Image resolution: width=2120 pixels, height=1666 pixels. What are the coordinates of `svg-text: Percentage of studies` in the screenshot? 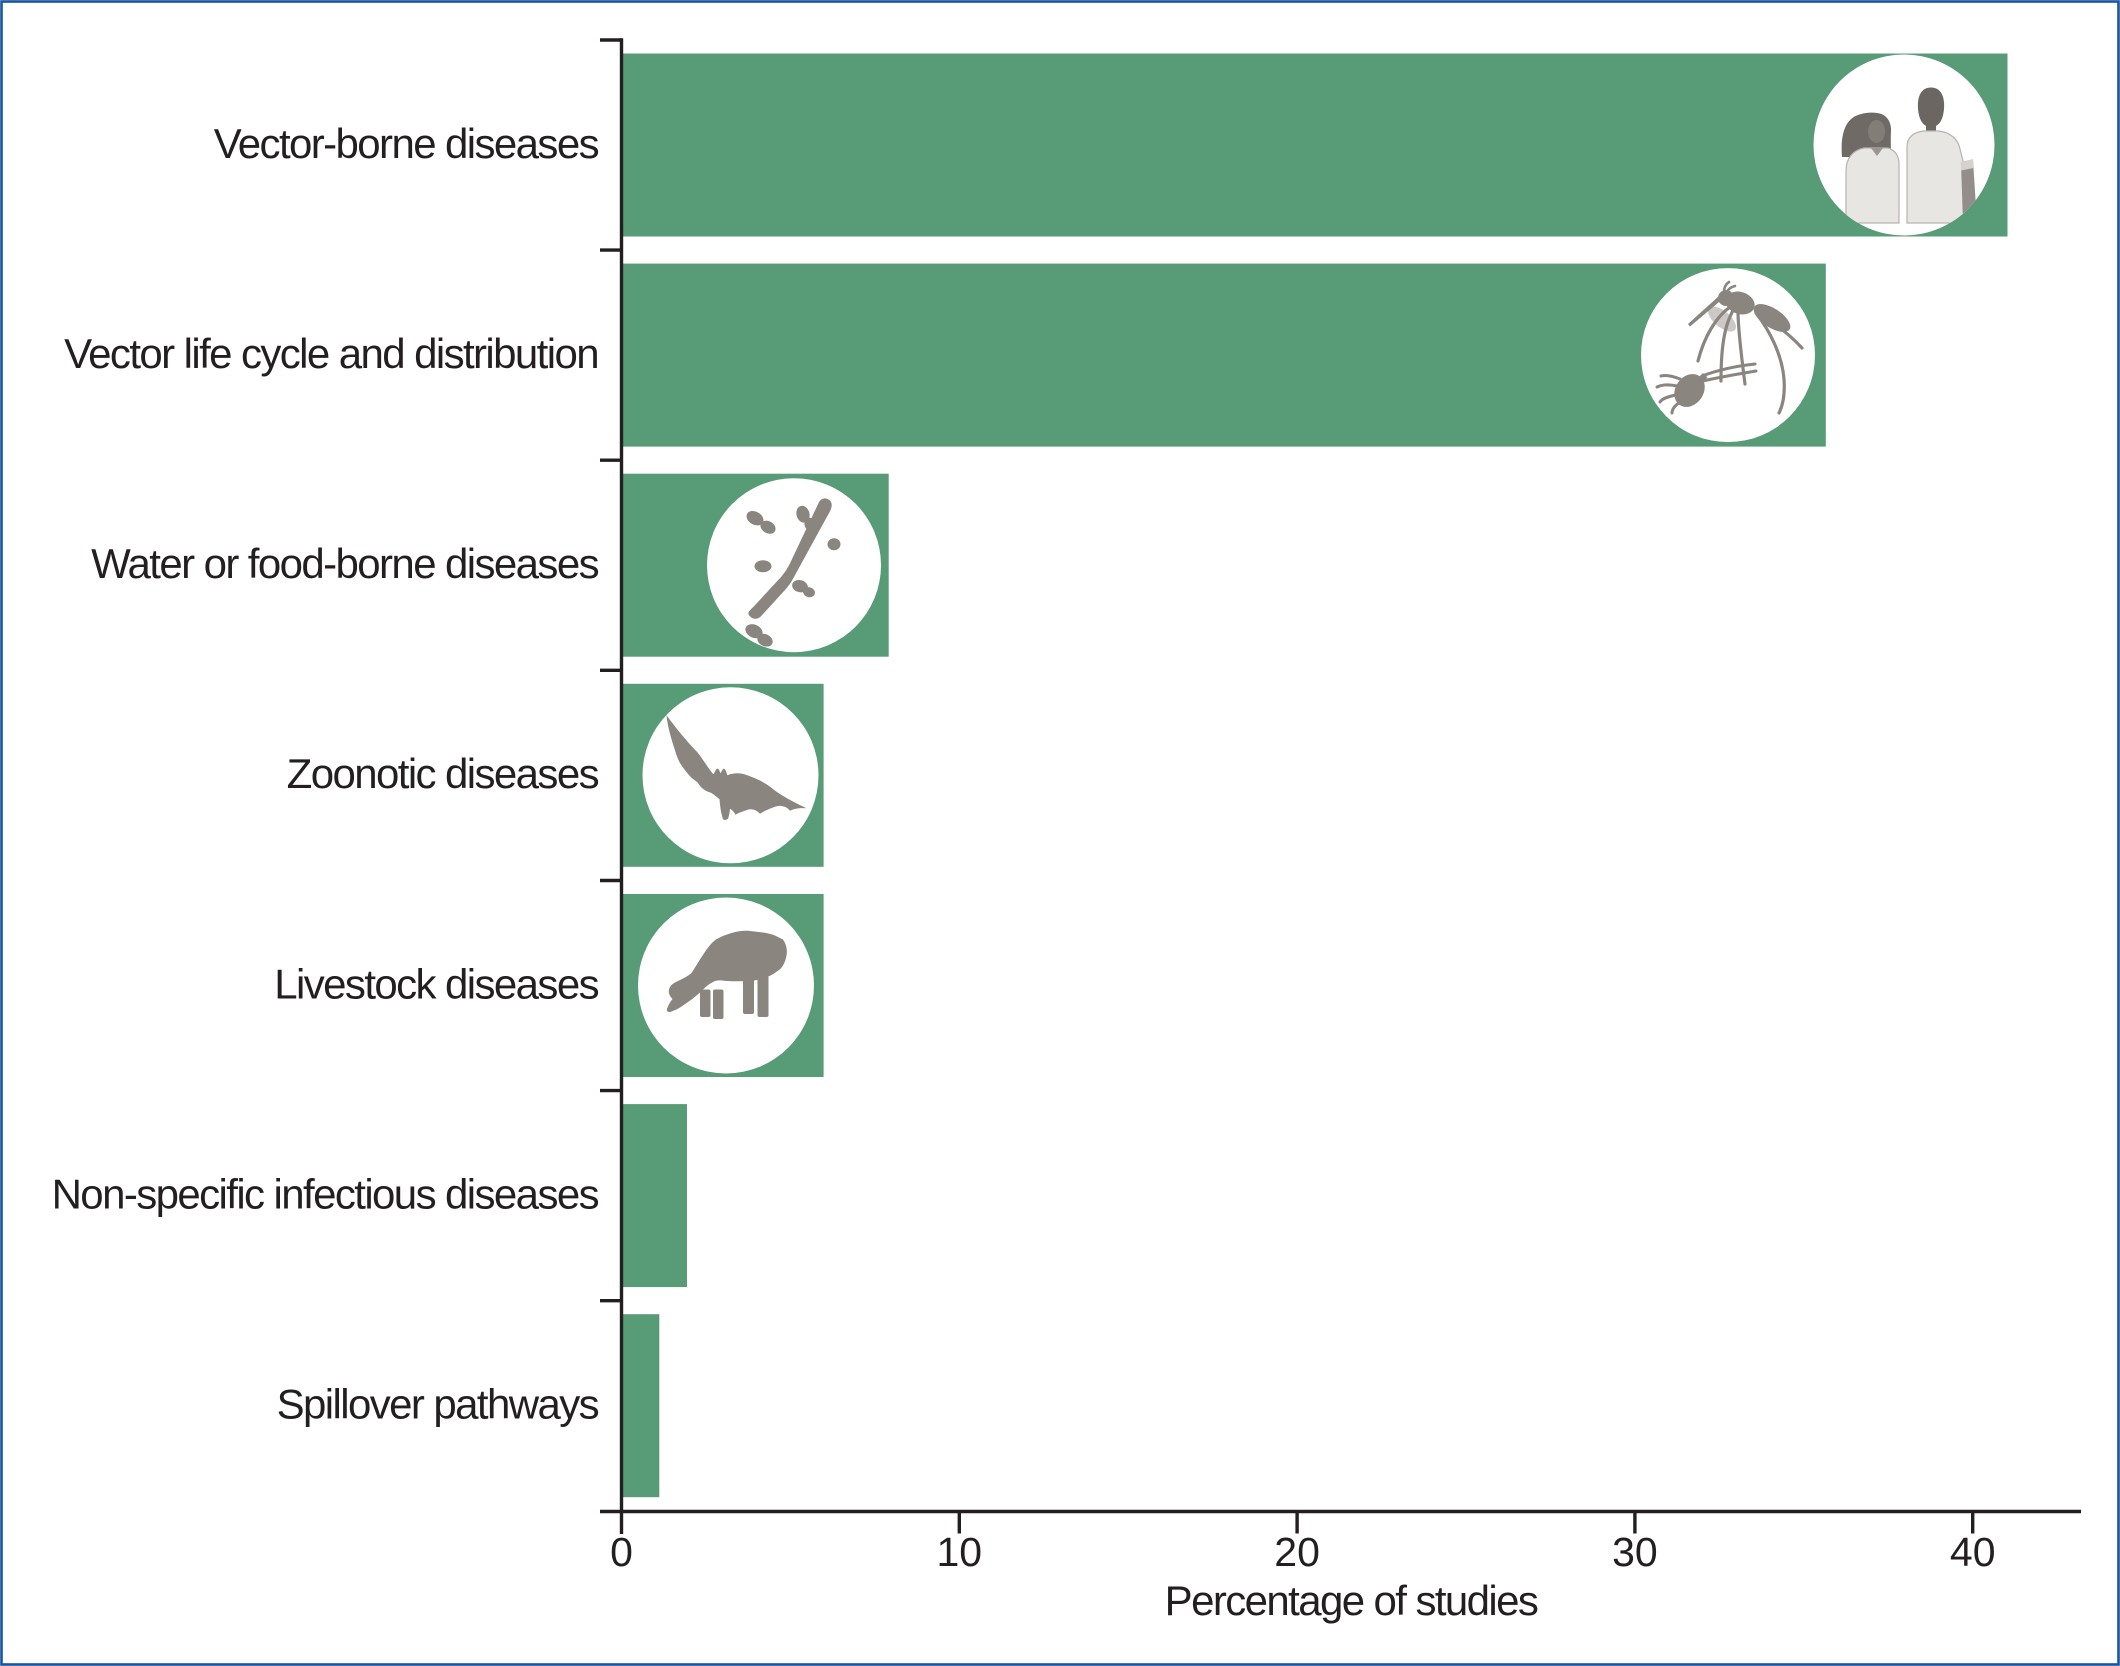 It's located at (1351, 1600).